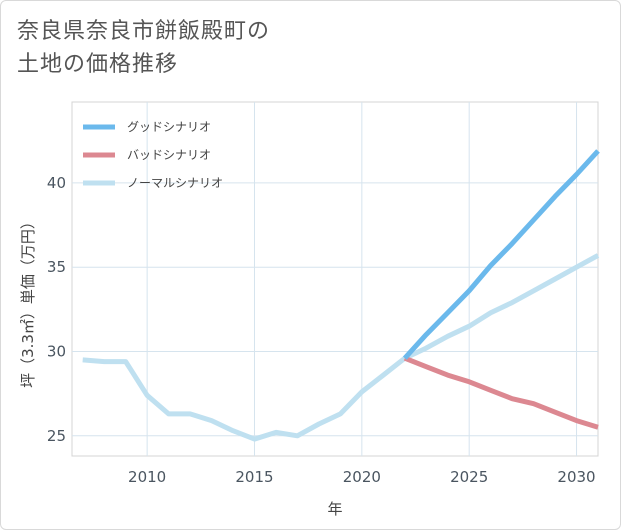  I want to click on x-tick-label: 2015, so click(254, 477).